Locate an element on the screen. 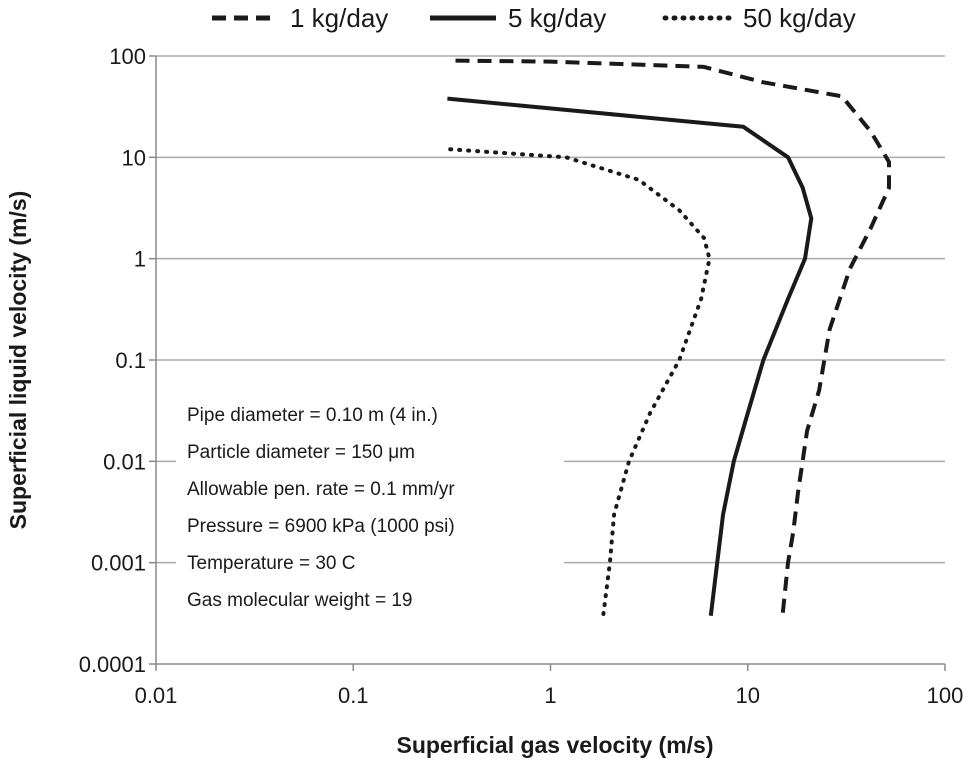 The width and height of the screenshot is (975, 763). y-tick-label: 0.0001 is located at coordinates (112, 664).